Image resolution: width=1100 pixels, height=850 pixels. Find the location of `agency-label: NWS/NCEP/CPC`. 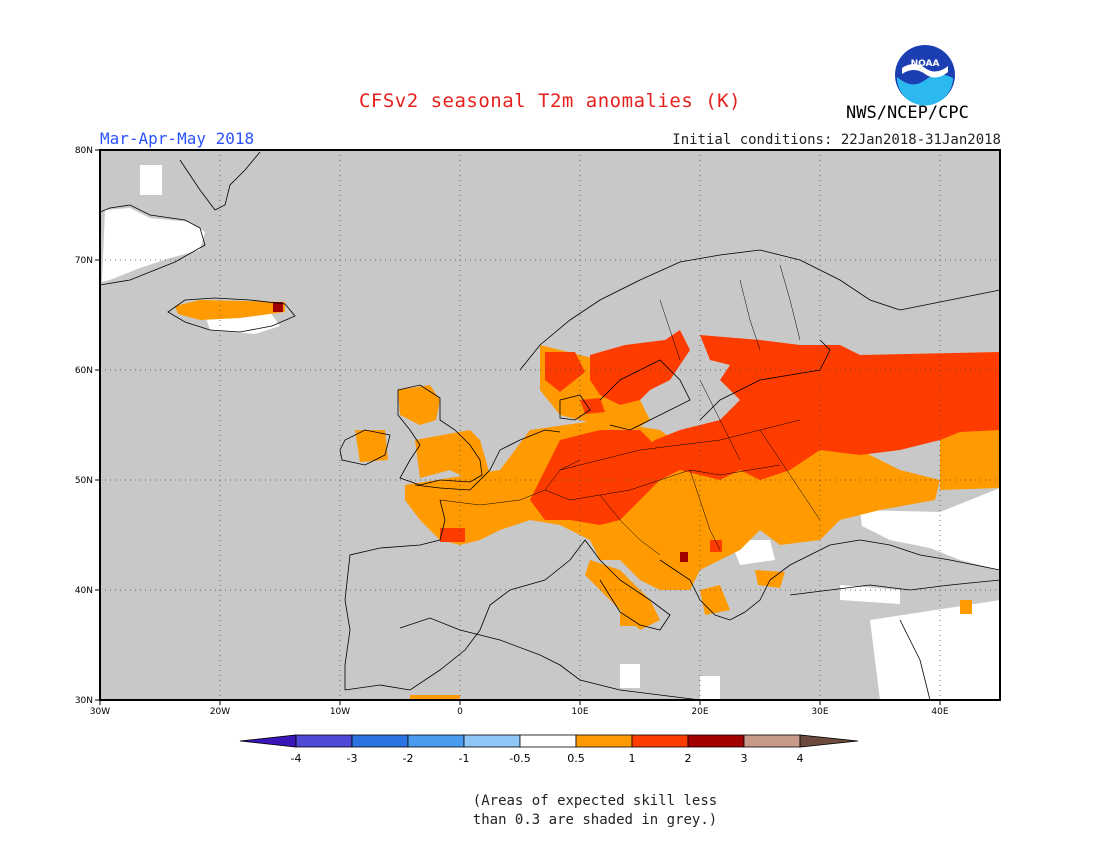

agency-label: NWS/NCEP/CPC is located at coordinates (907, 113).